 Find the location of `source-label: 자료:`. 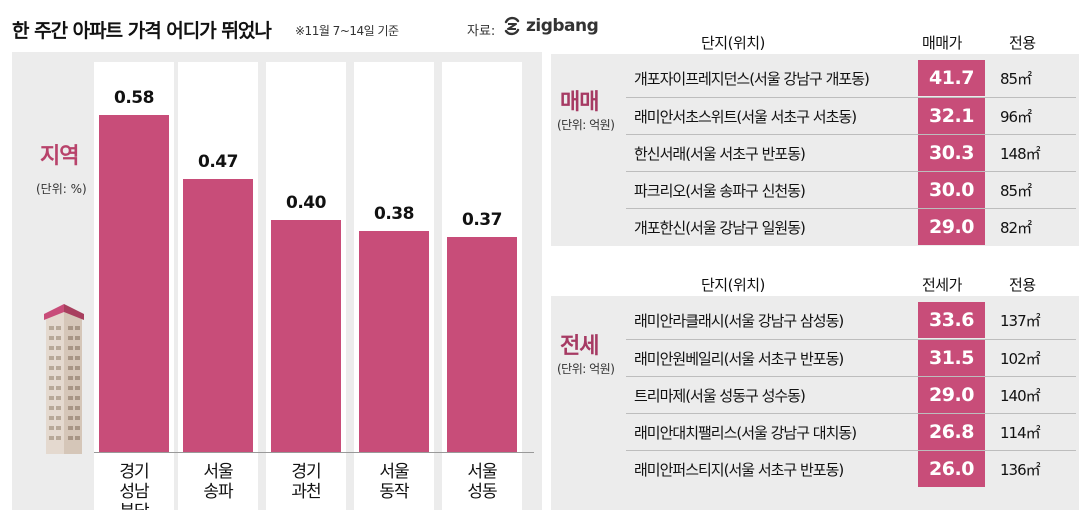

source-label: 자료: is located at coordinates (481, 31).